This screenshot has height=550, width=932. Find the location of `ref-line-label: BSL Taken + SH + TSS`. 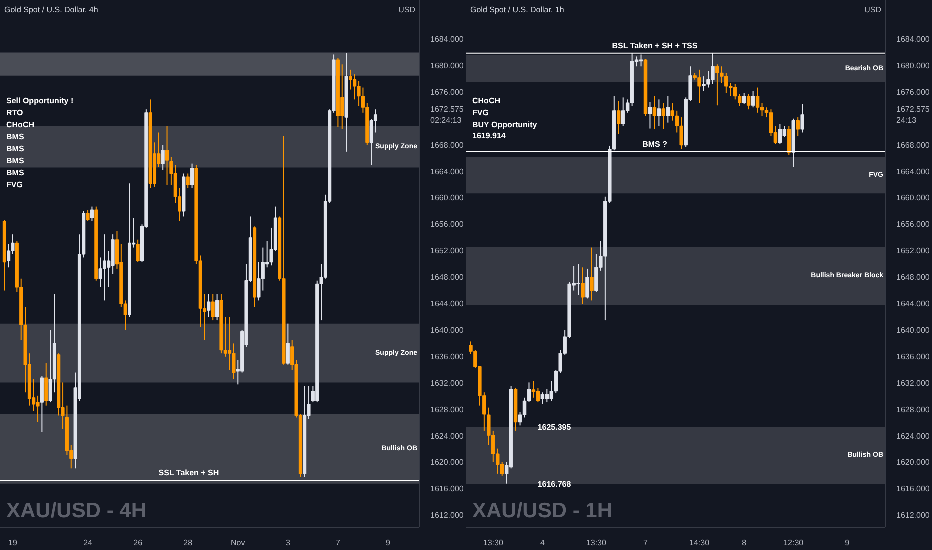

ref-line-label: BSL Taken + SH + TSS is located at coordinates (655, 45).